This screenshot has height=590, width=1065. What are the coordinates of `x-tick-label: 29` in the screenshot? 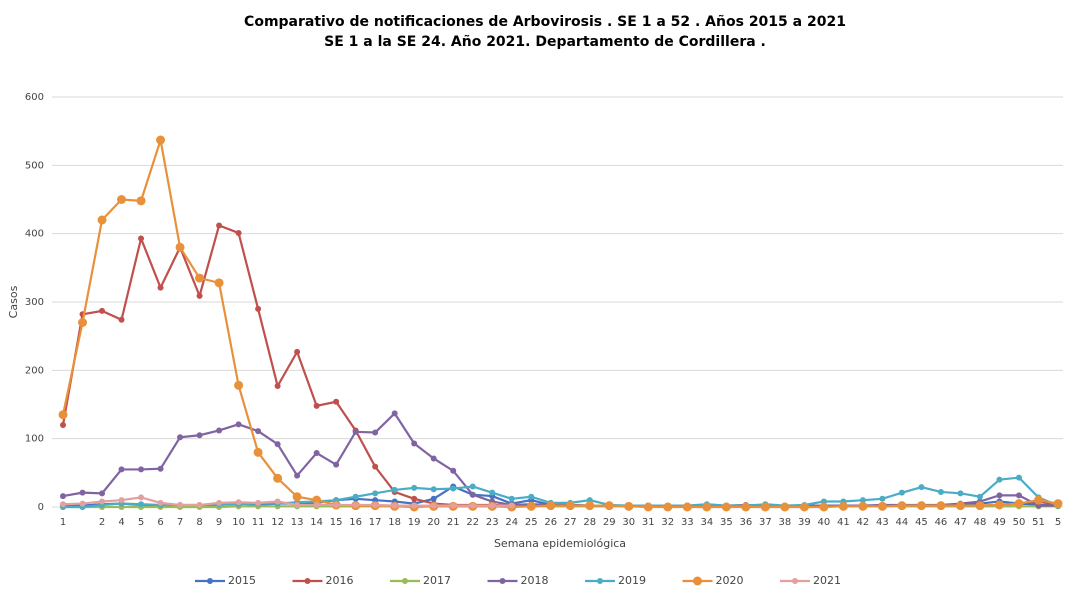 It's located at (609, 522).